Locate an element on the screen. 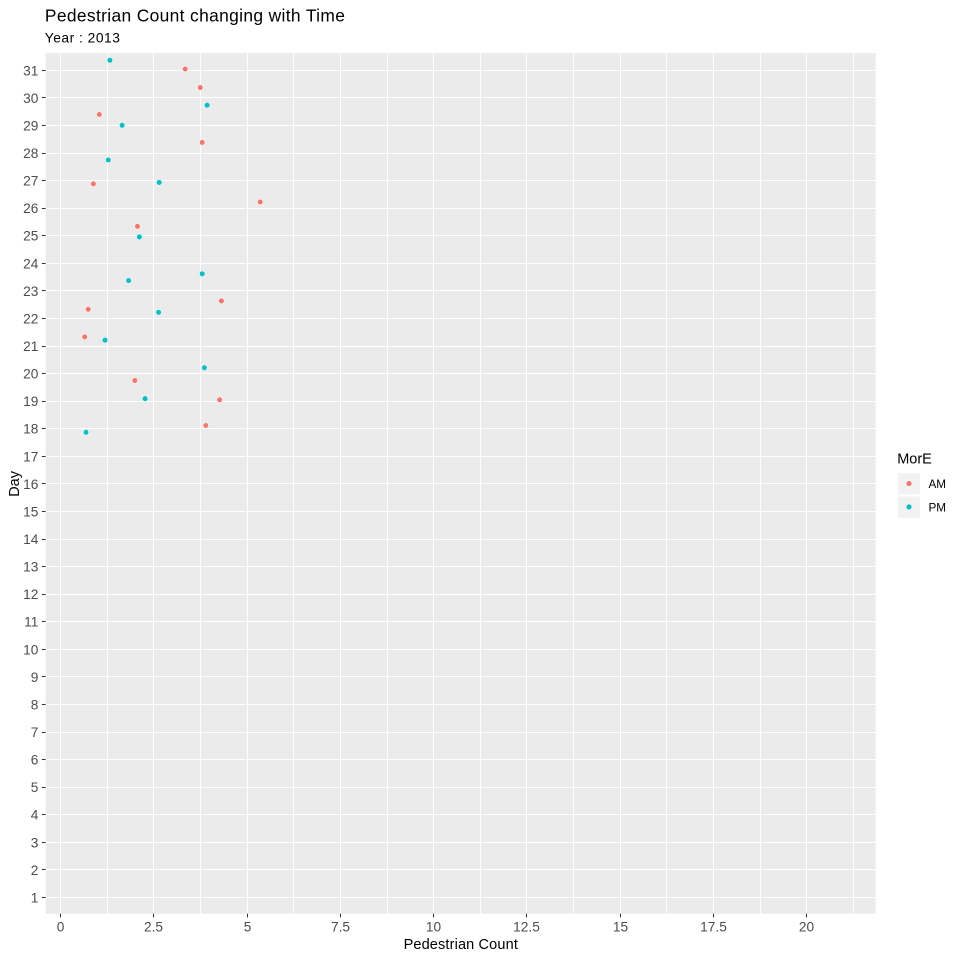  svg-text: 3 is located at coordinates (35, 842).